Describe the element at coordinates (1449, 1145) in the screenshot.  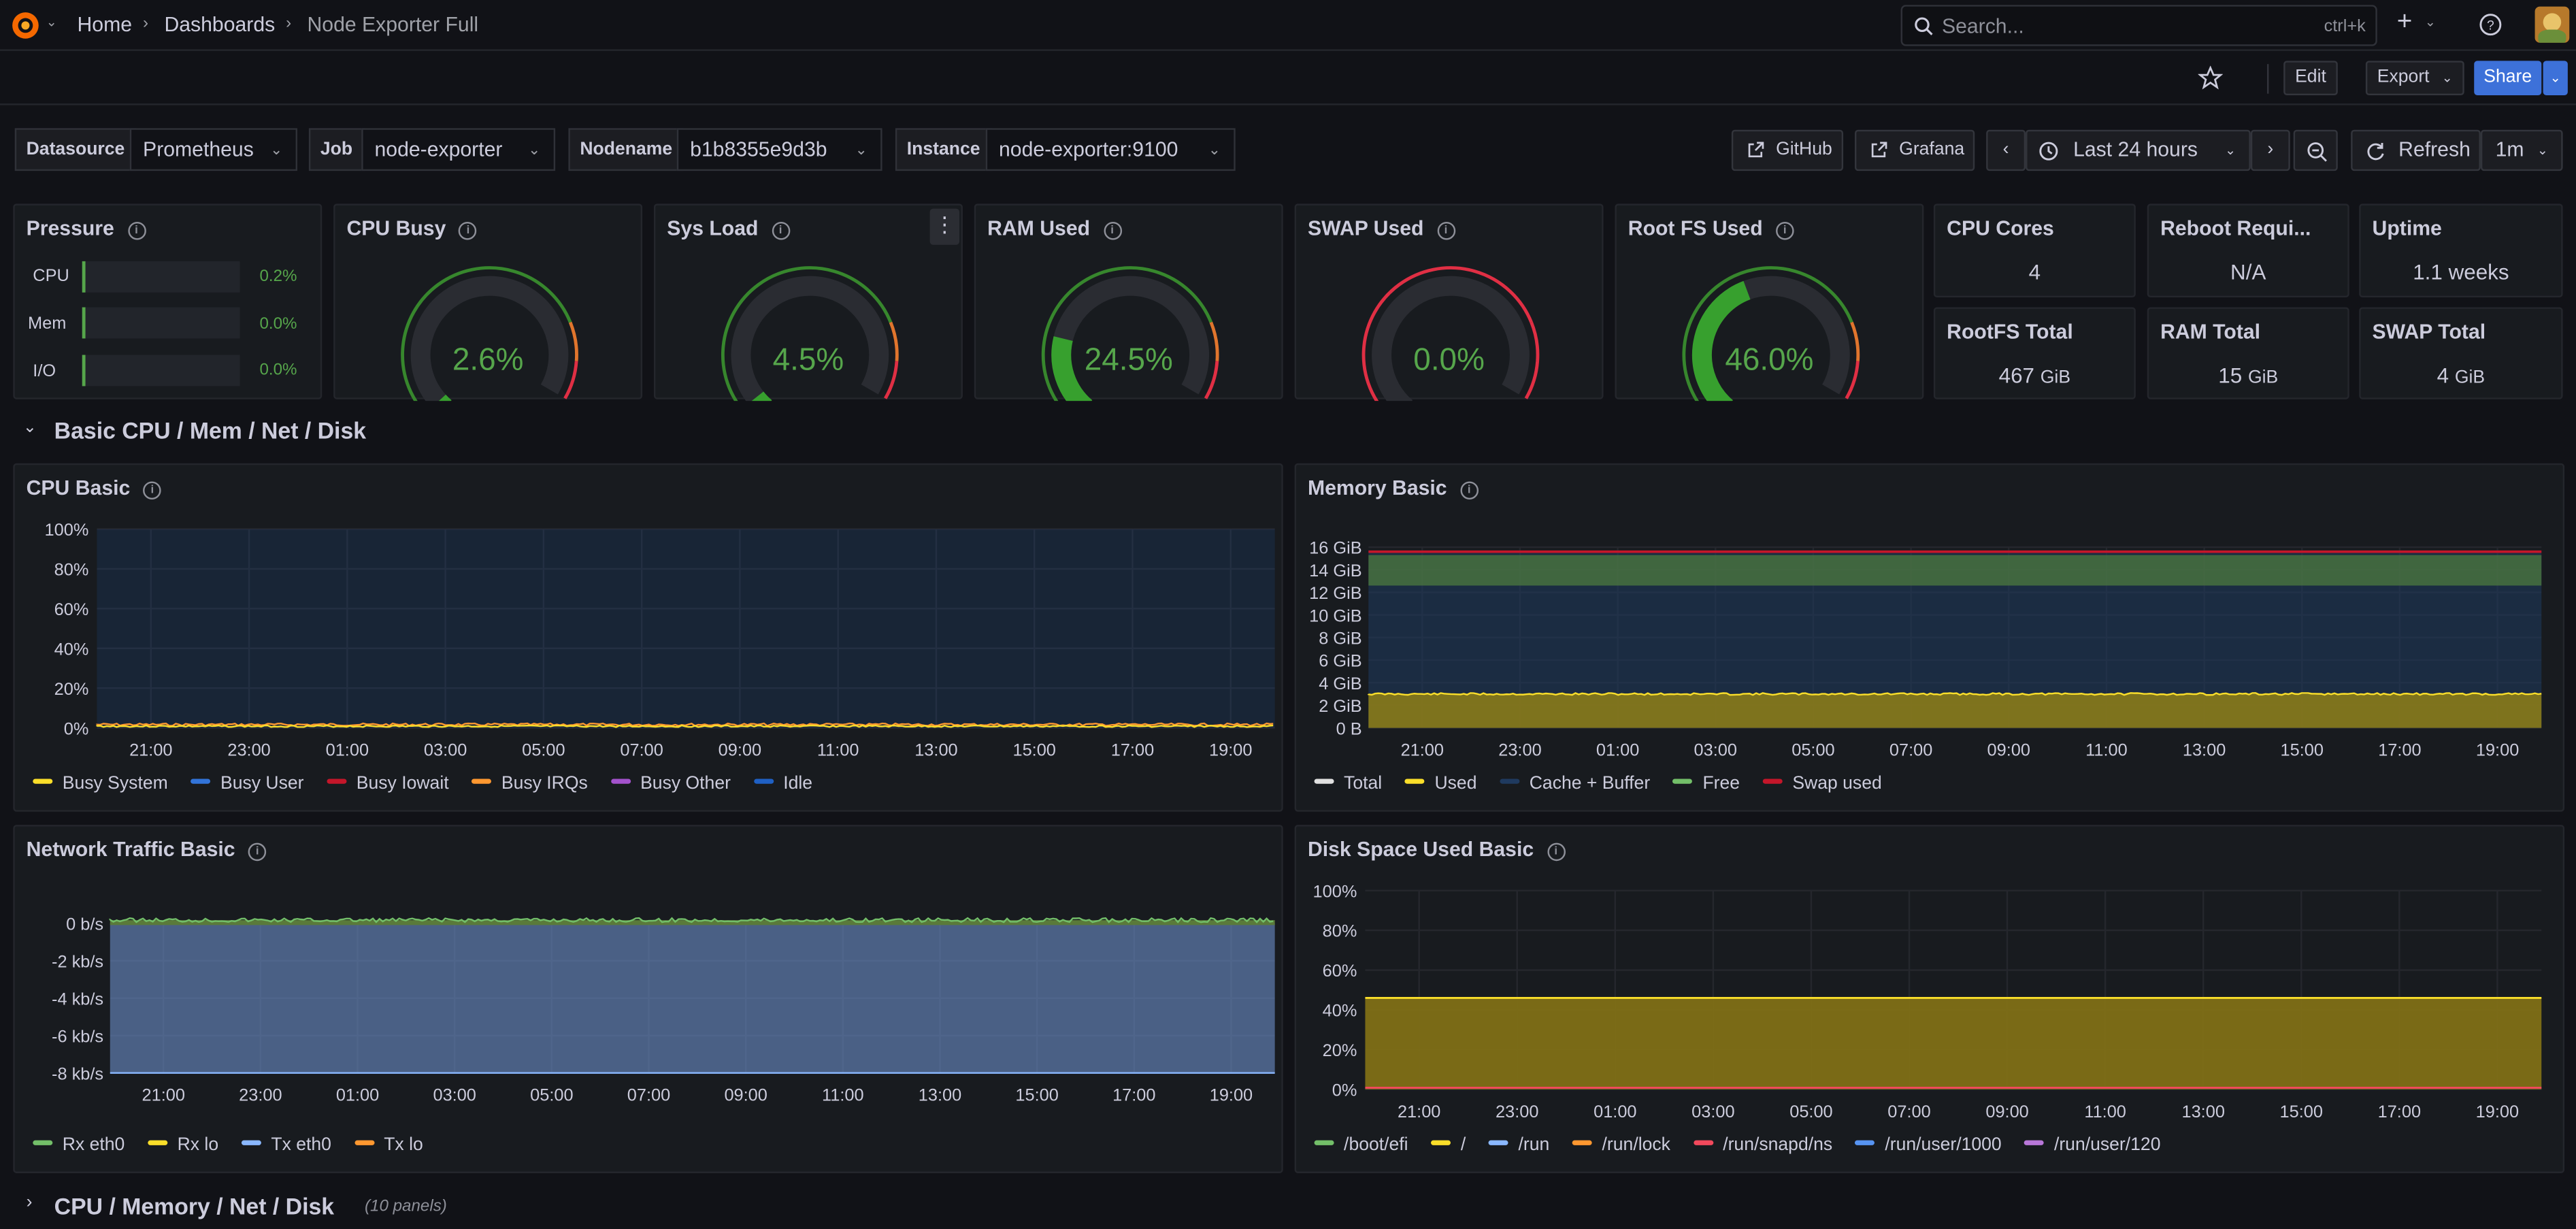
I see `legend-item: /` at that location.